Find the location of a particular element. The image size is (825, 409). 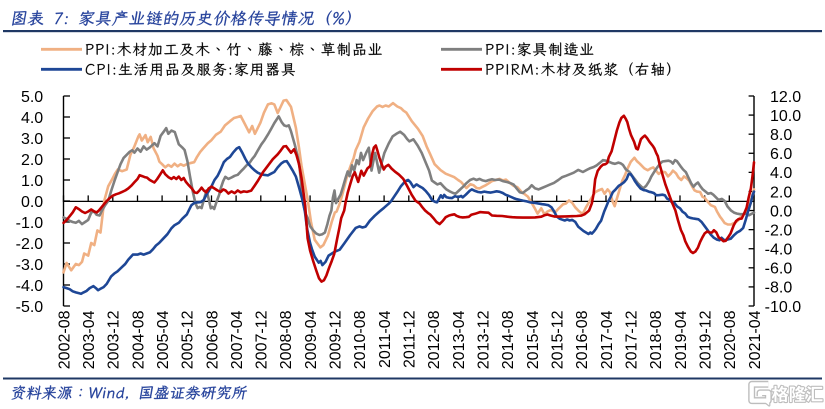

svg-text: 2005-04 is located at coordinates (163, 339).